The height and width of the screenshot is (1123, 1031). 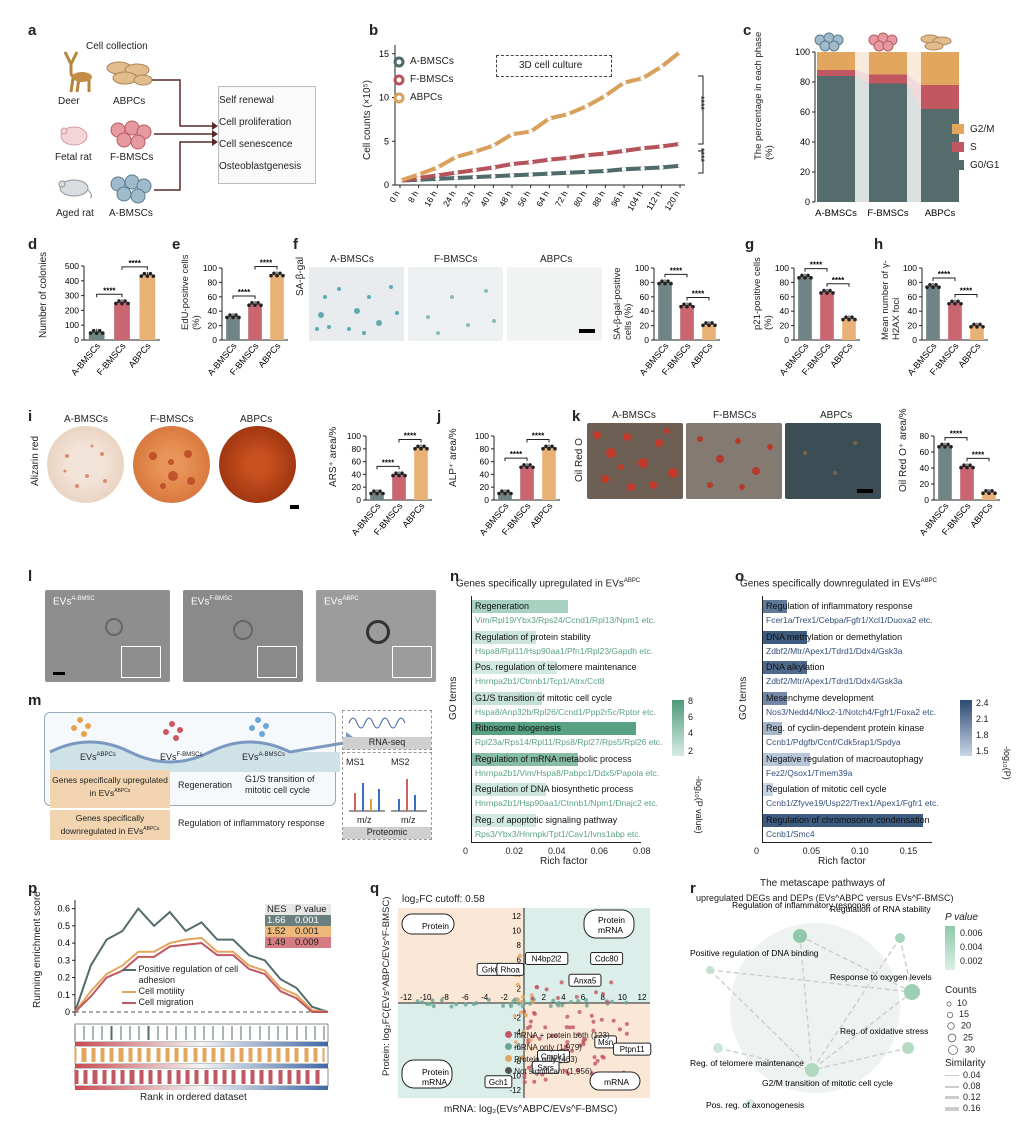 What do you see at coordinates (77, 72) in the screenshot?
I see `deer-icon` at bounding box center [77, 72].